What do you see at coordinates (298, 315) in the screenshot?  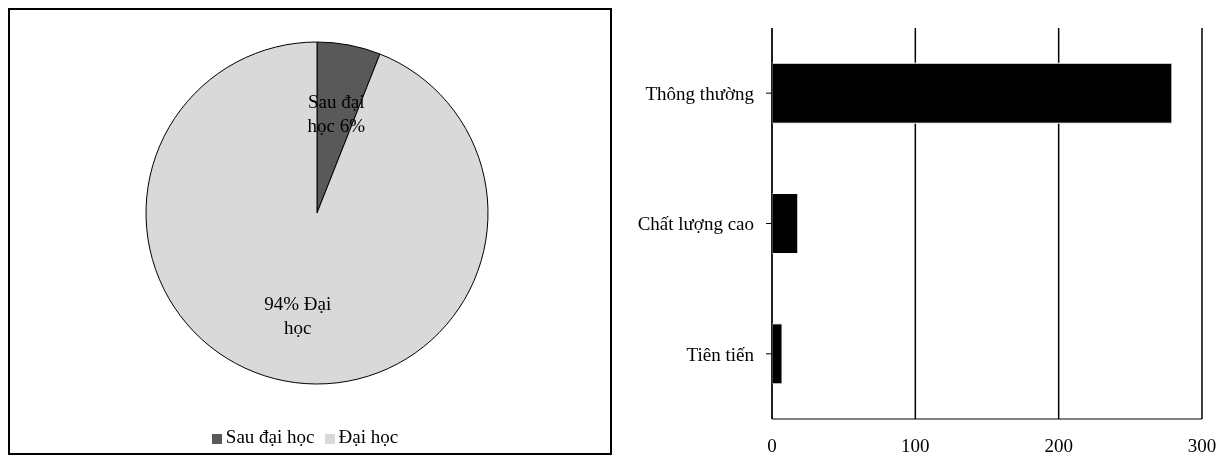 I see `data-label: 94% Đại học` at bounding box center [298, 315].